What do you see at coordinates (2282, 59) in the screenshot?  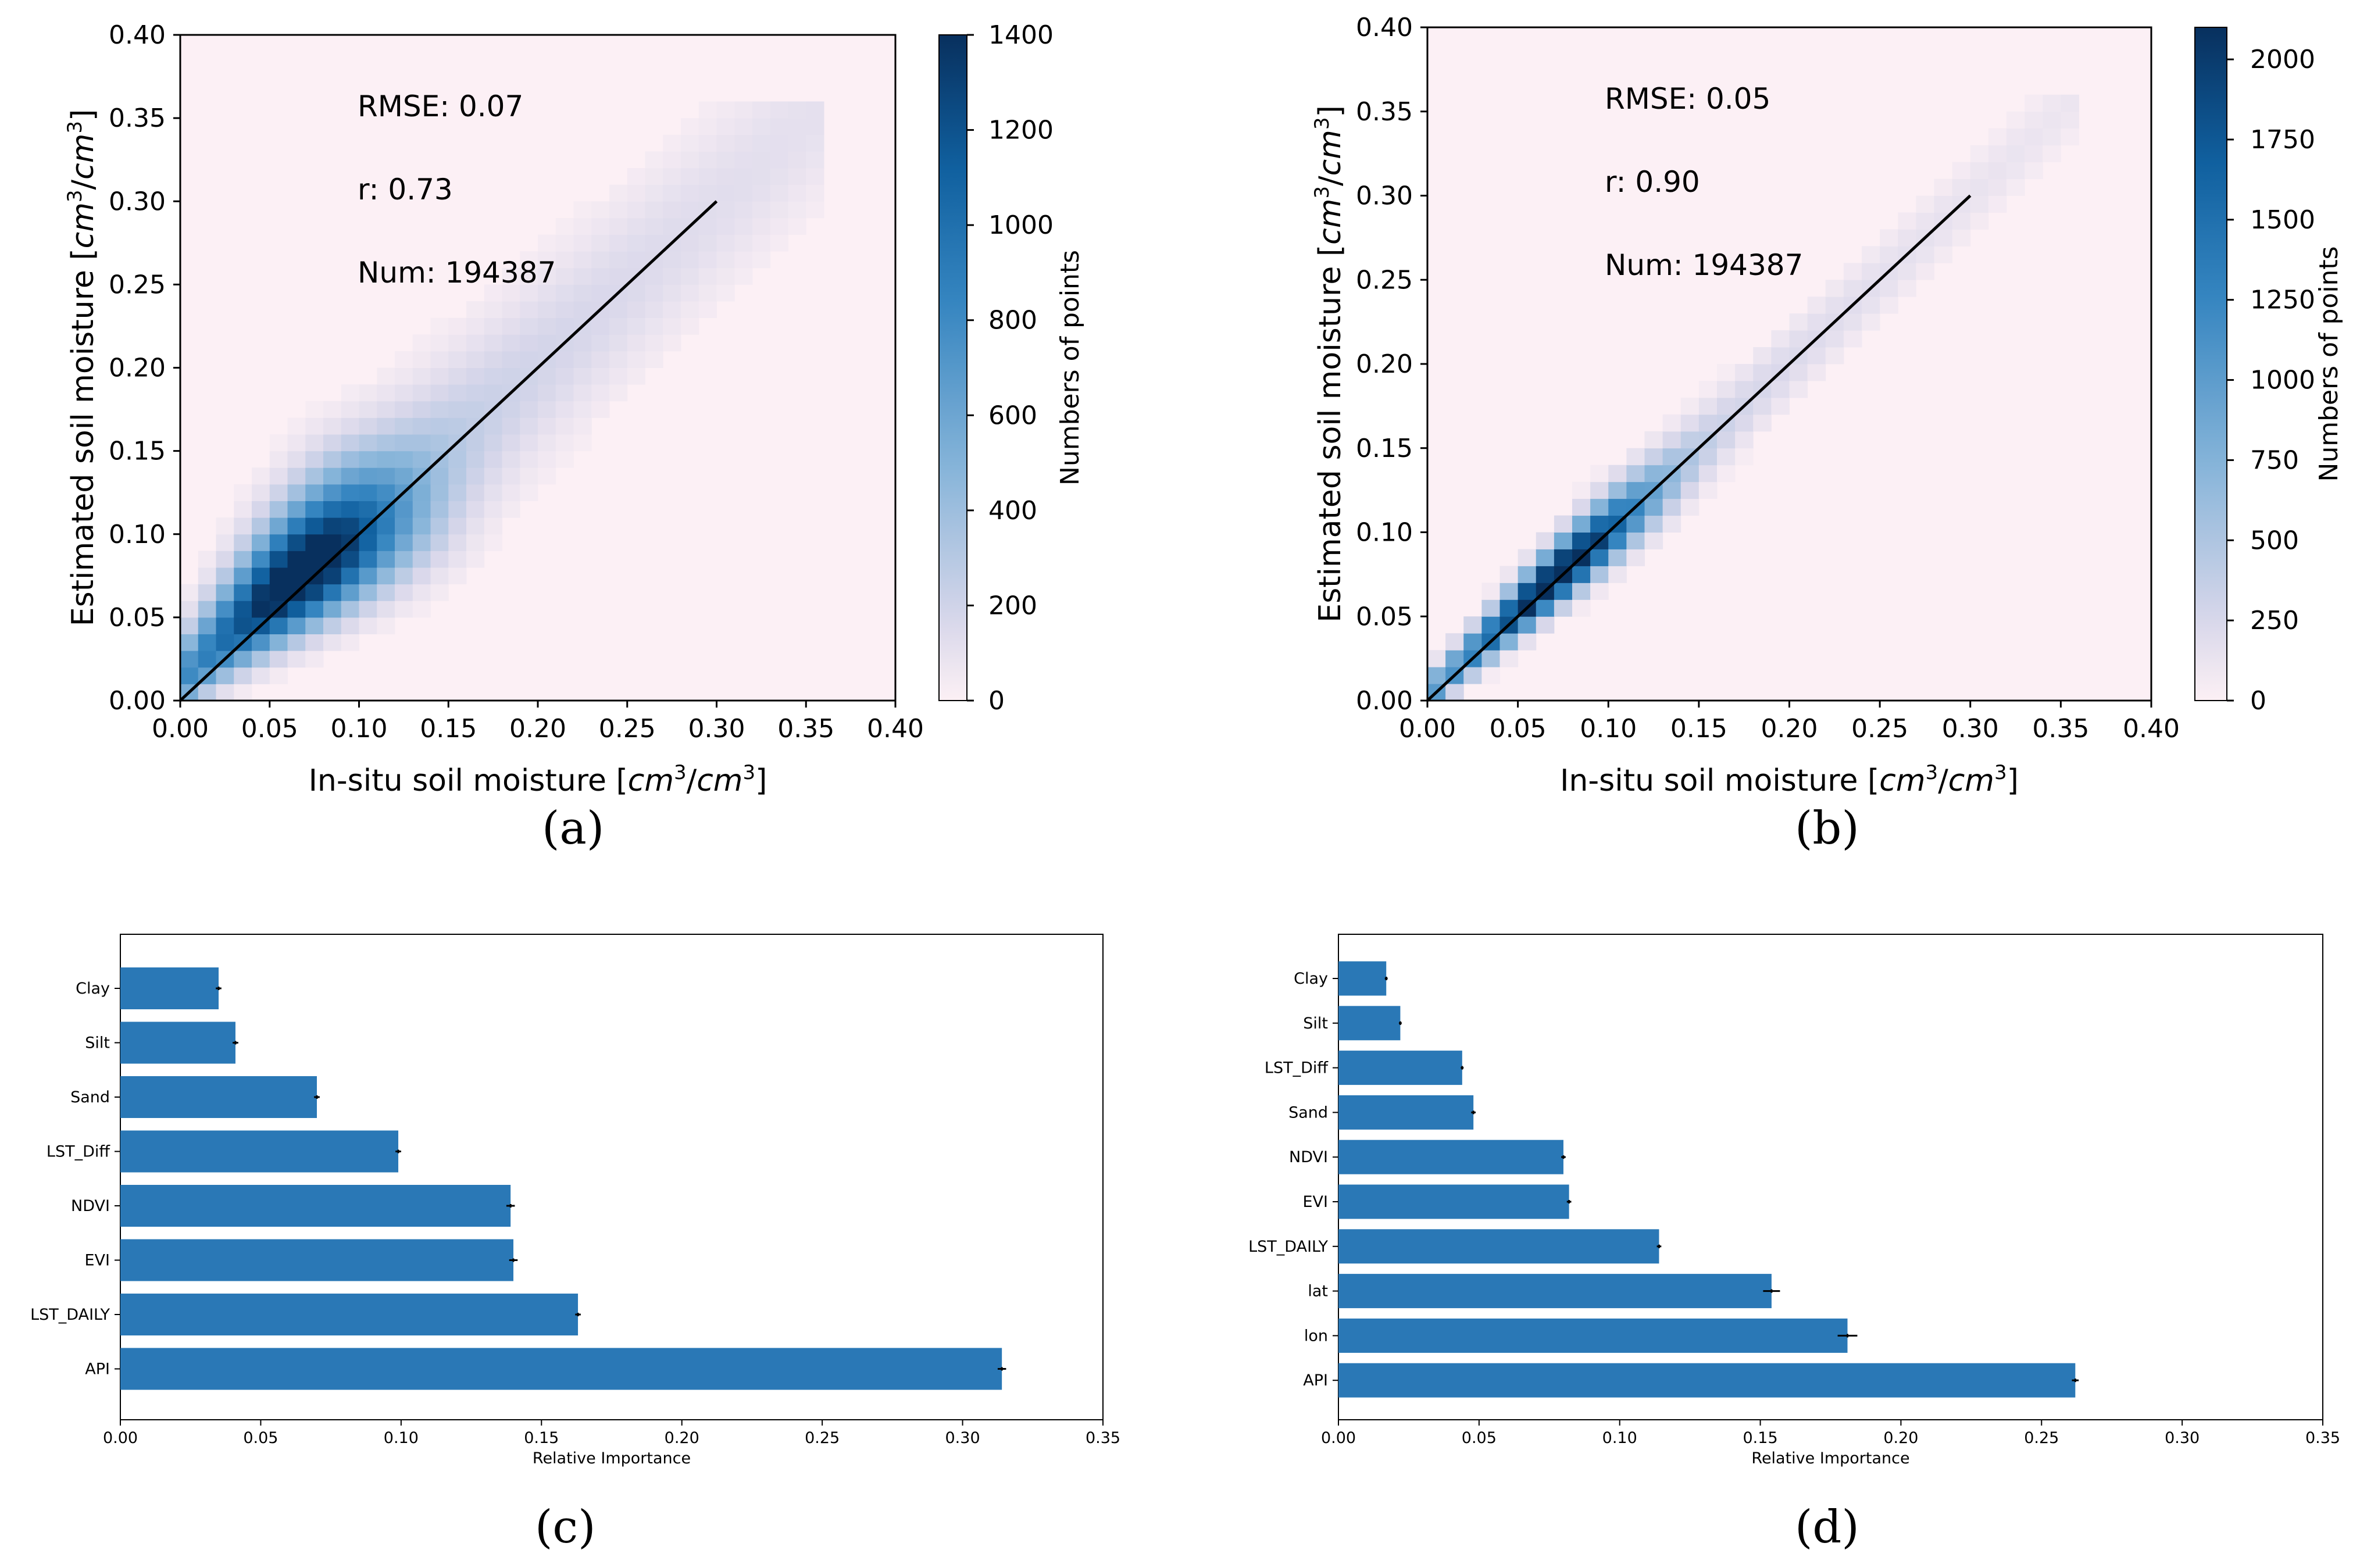 I see `colorbar-tick-label: 2000` at bounding box center [2282, 59].